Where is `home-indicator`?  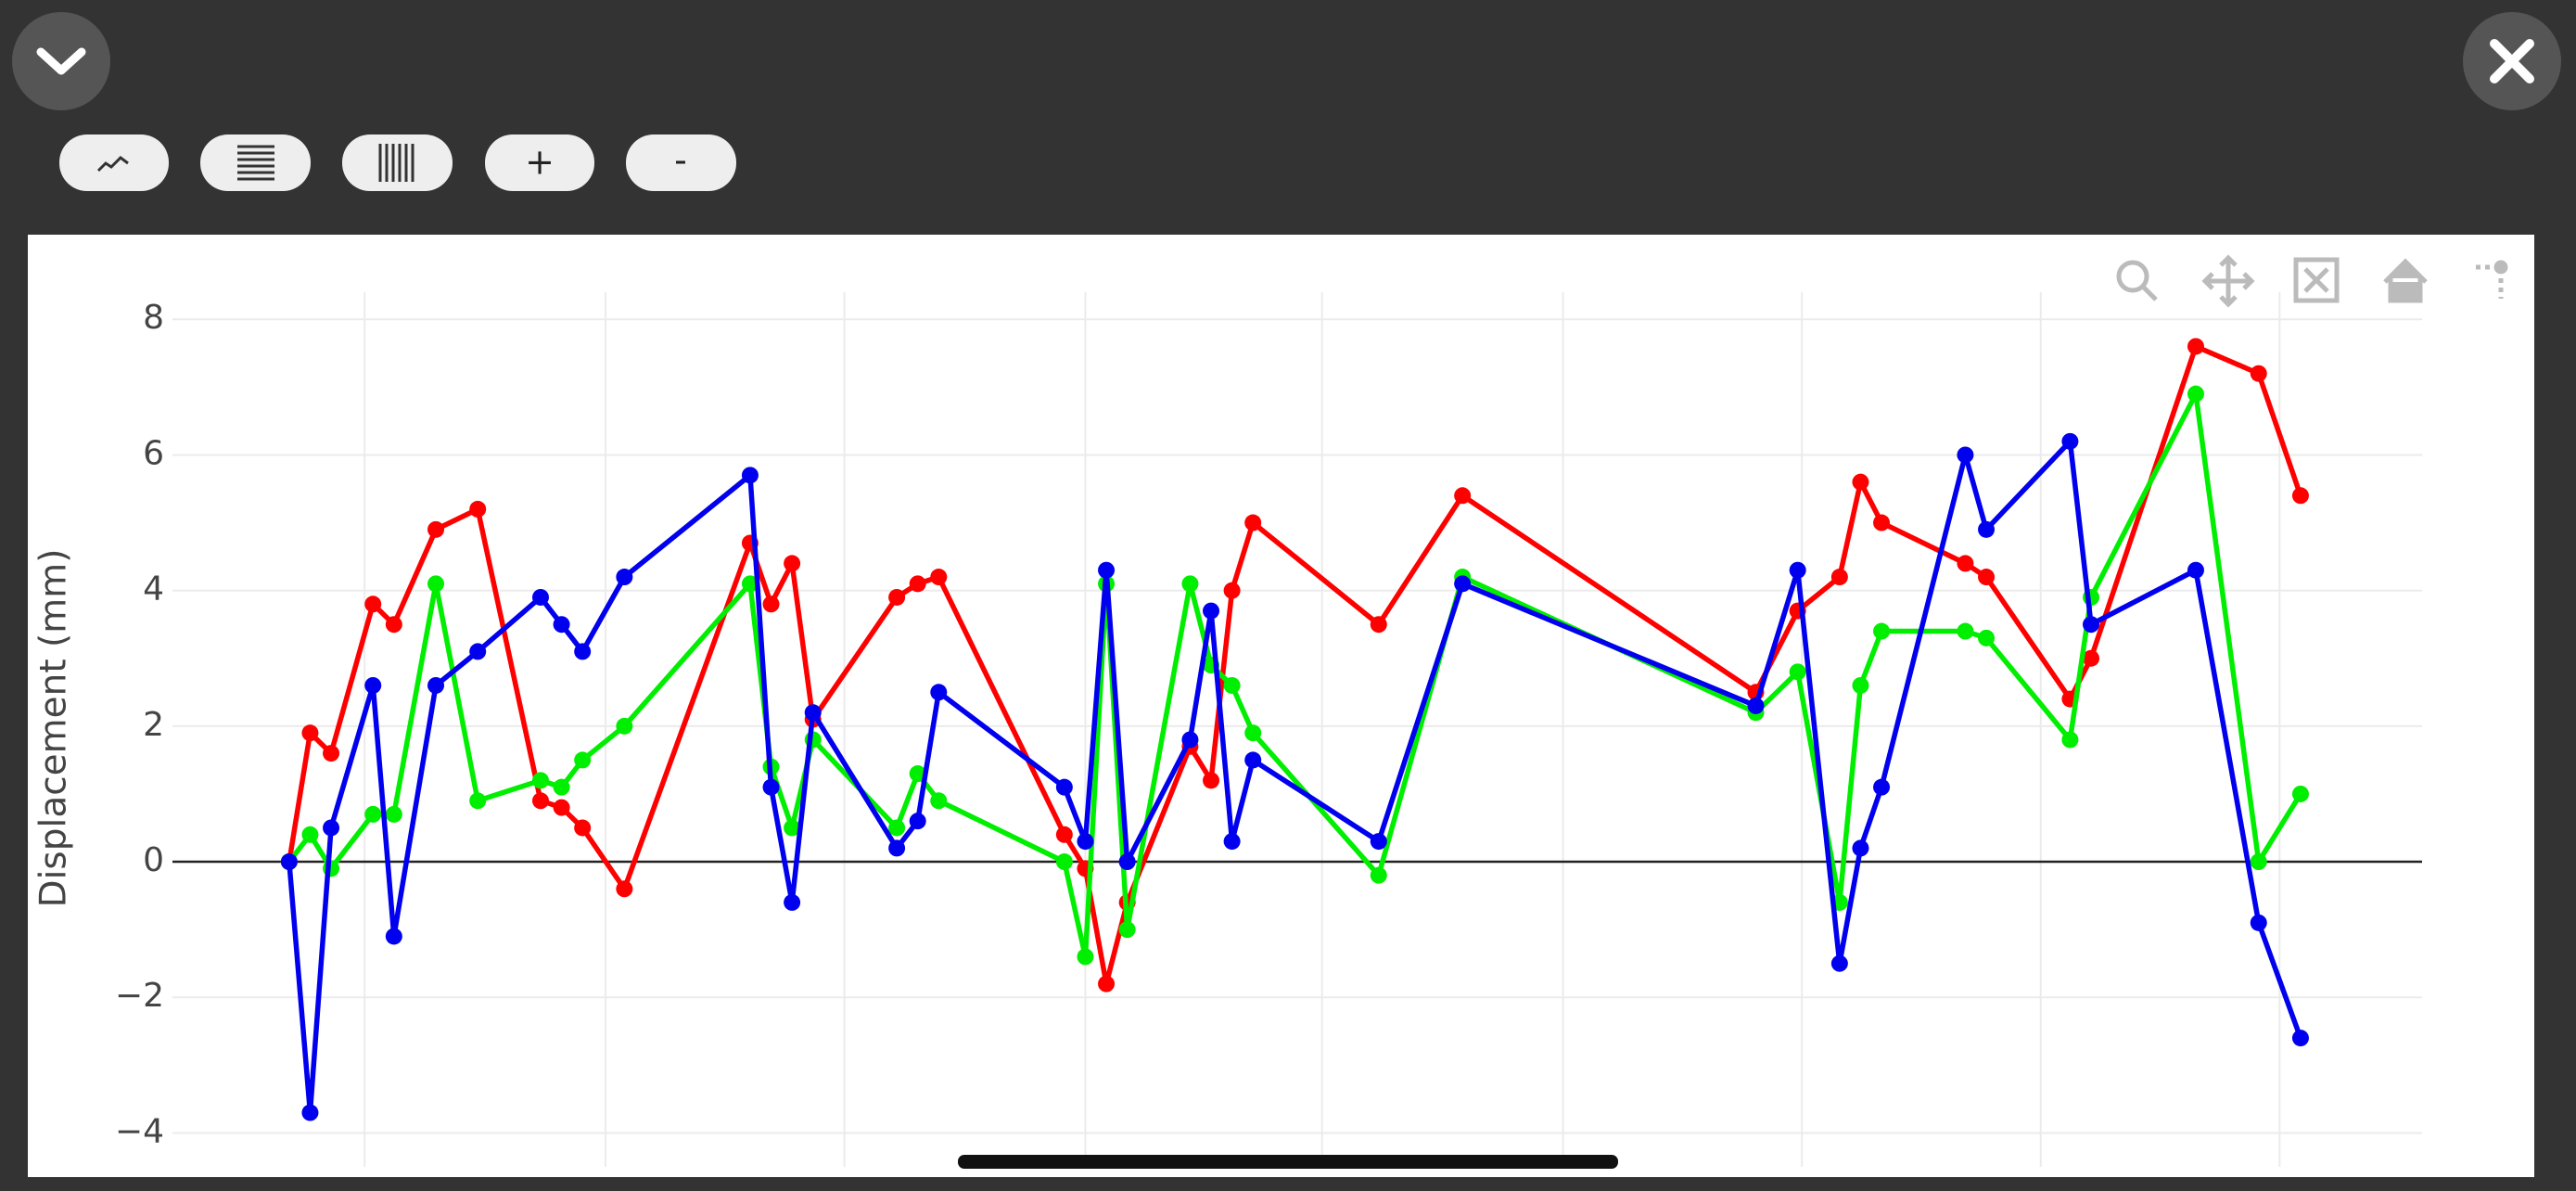 home-indicator is located at coordinates (1288, 1162).